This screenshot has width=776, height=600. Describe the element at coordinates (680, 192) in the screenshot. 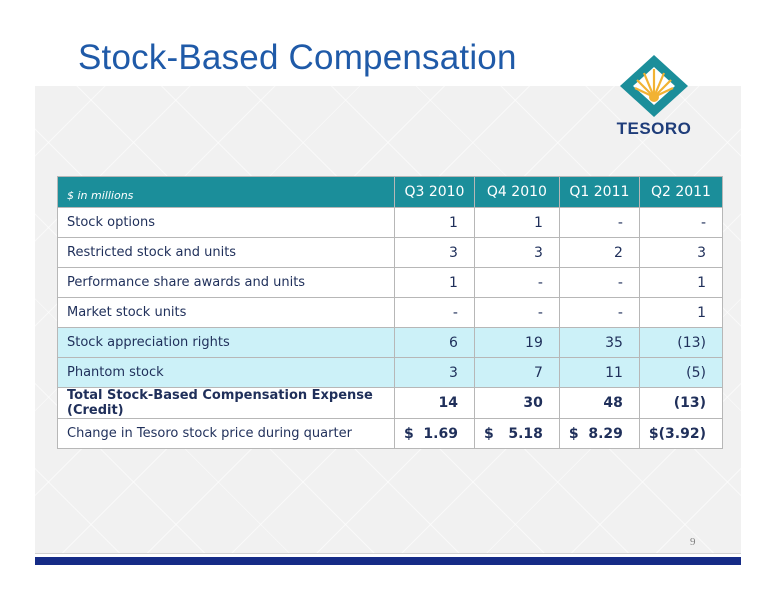

I see `column-header: Q2 2011` at that location.